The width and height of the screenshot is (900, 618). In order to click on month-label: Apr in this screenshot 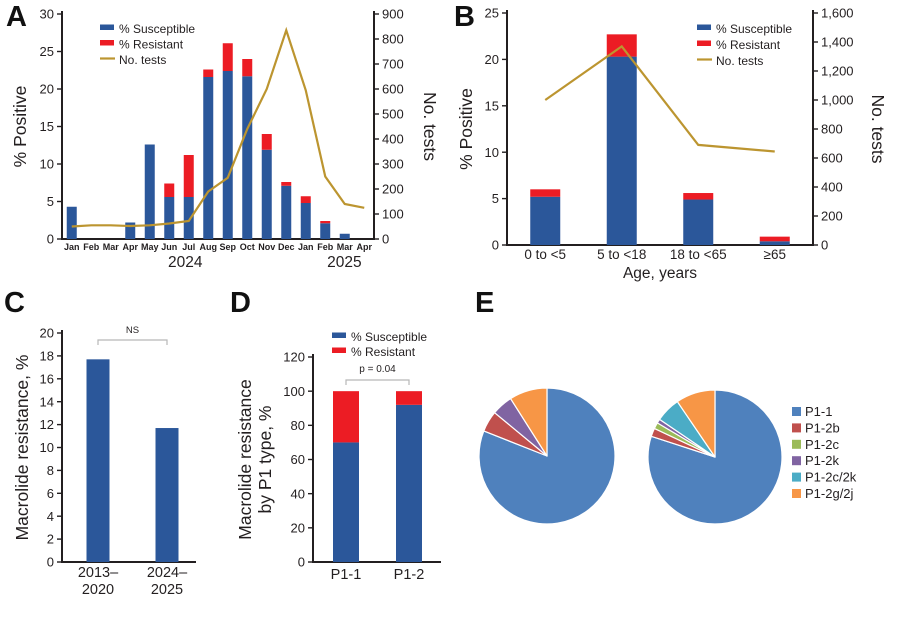, I will do `click(131, 247)`.